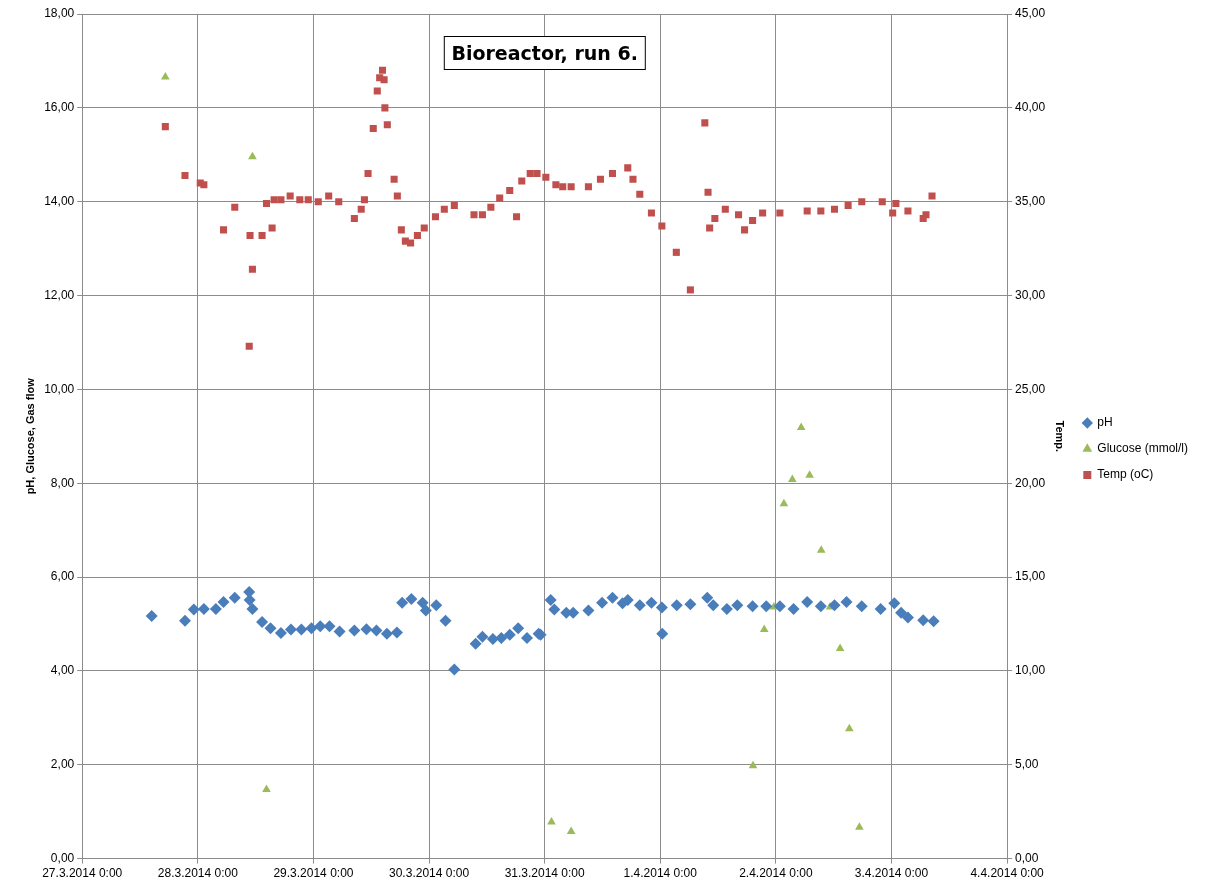 The width and height of the screenshot is (1208, 888). I want to click on y2-tick-label: 10,00, so click(1030, 670).